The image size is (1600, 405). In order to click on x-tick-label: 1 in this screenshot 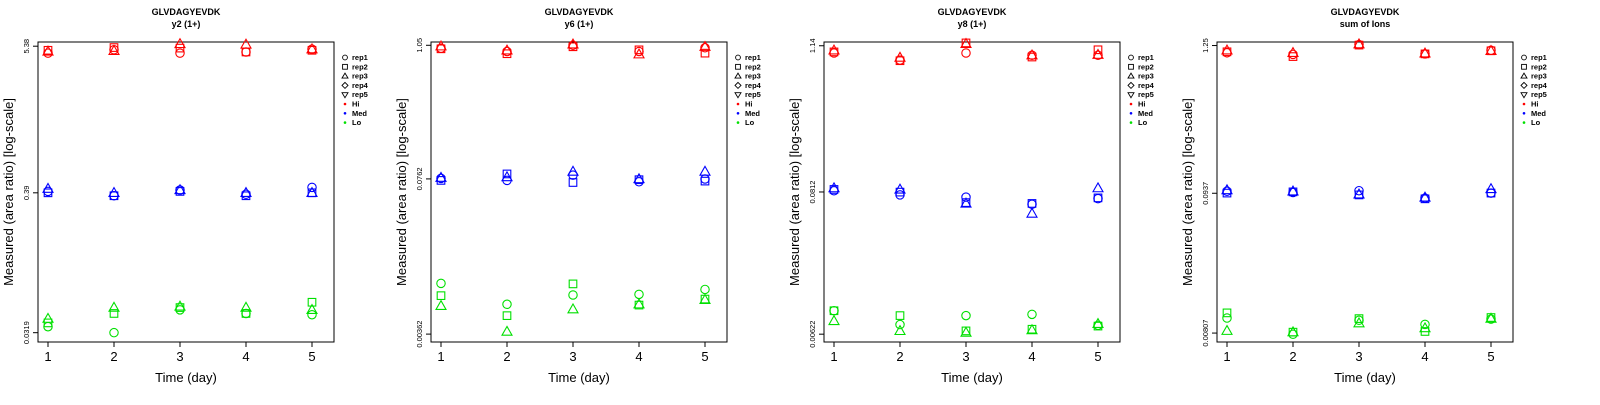, I will do `click(833, 356)`.